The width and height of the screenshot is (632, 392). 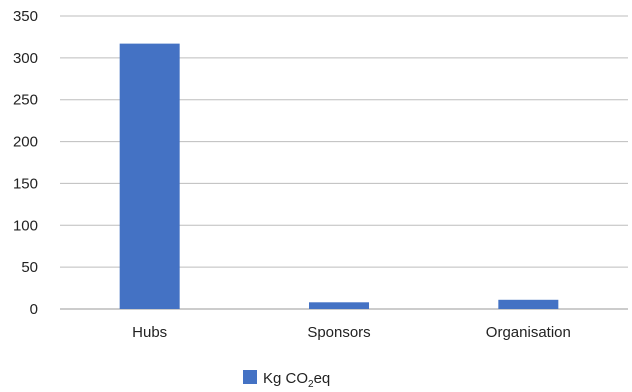 What do you see at coordinates (149, 332) in the screenshot?
I see `x-category-label: Hubs` at bounding box center [149, 332].